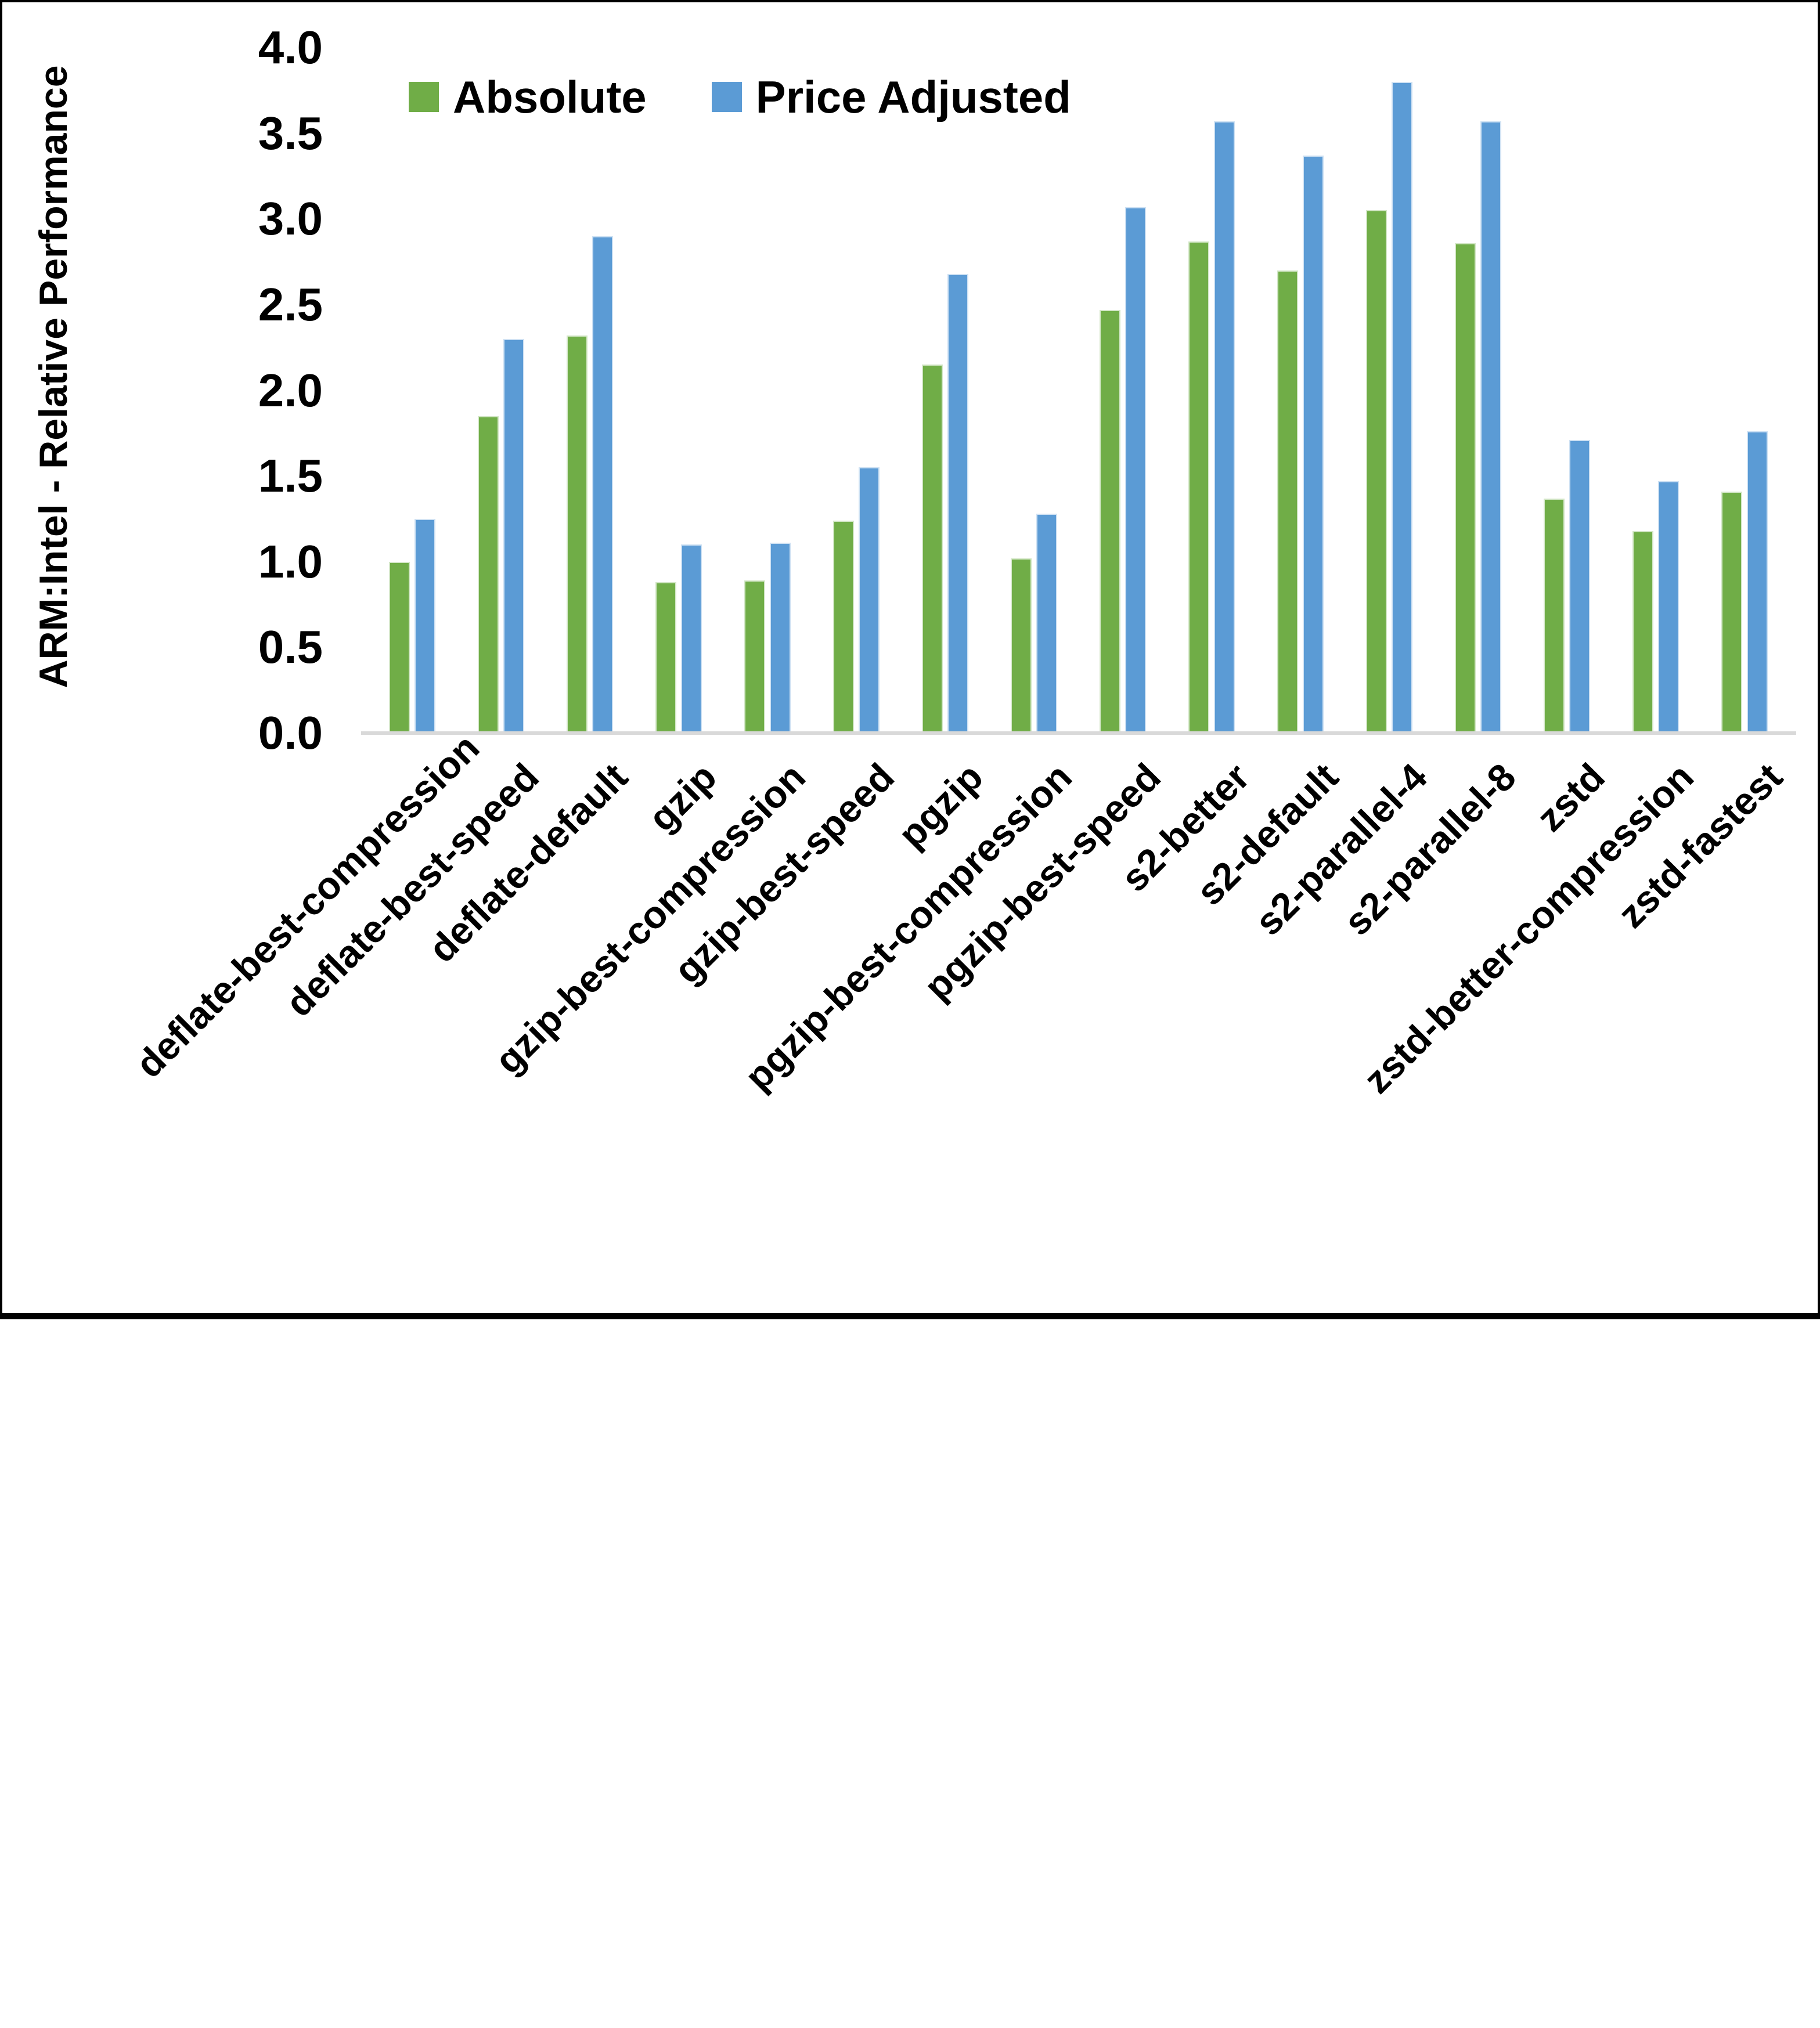 Image resolution: width=1820 pixels, height=2028 pixels. Describe the element at coordinates (550, 96) in the screenshot. I see `legend-label-absolute: Absolute` at that location.